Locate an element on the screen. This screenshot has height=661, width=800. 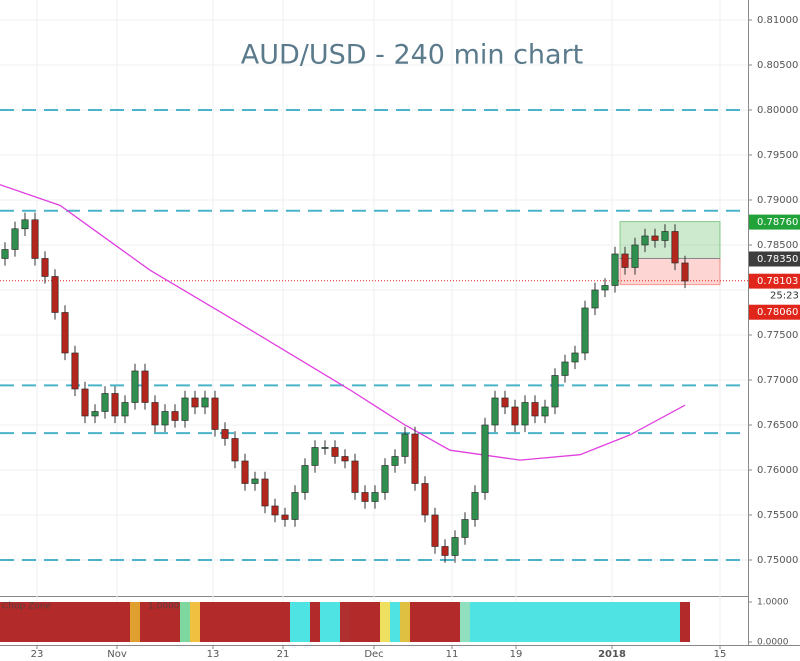
y-tick-label: 0.77500 is located at coordinates (777, 335).